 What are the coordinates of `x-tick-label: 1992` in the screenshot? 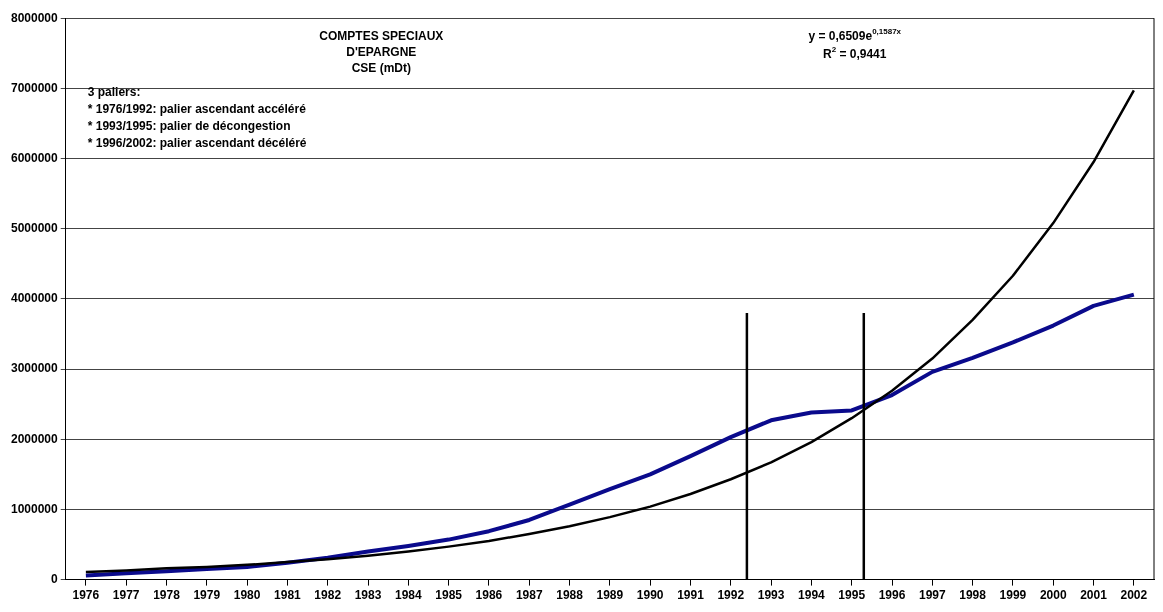 It's located at (731, 595).